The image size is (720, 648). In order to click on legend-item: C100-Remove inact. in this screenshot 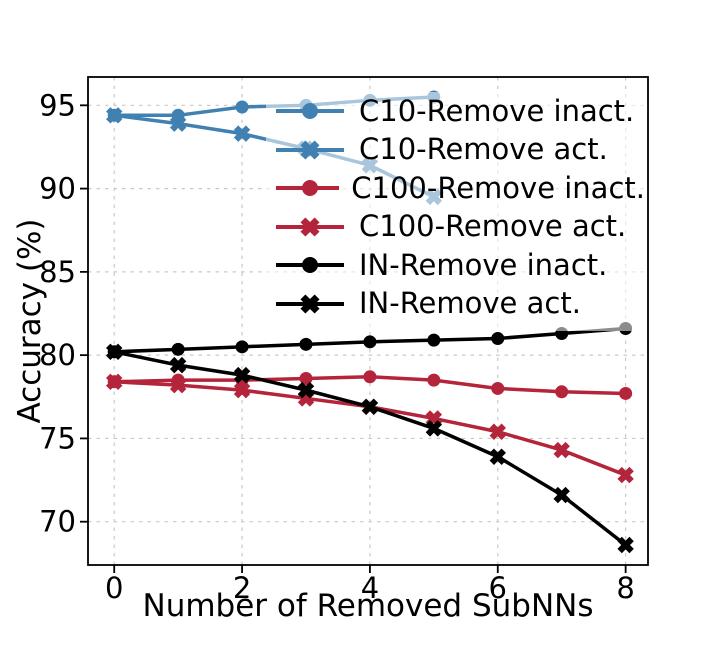, I will do `click(455, 188)`.